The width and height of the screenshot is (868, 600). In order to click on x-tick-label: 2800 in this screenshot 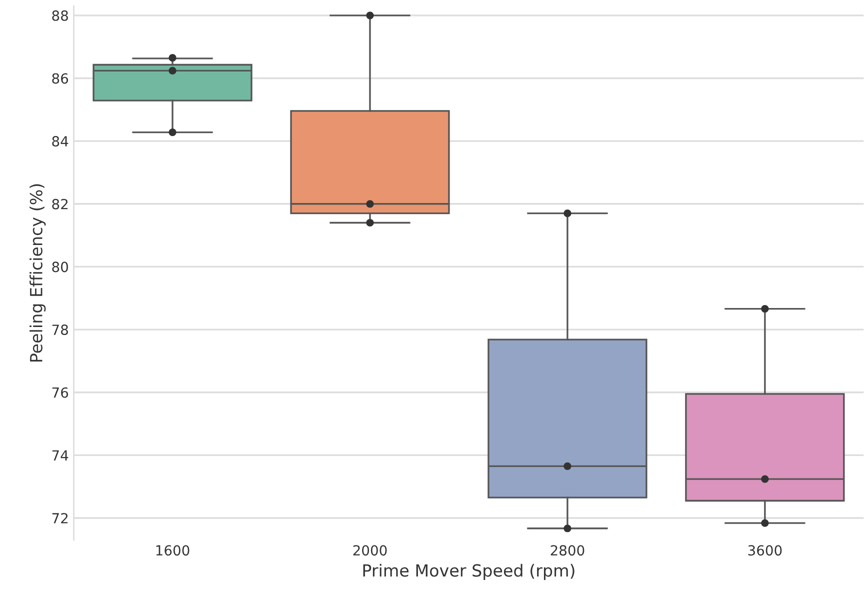, I will do `click(567, 550)`.